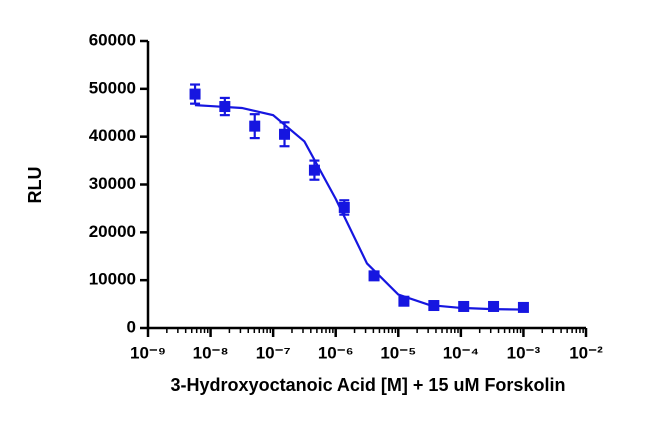 Image resolution: width=650 pixels, height=421 pixels. I want to click on y-tick-label: 0, so click(131, 326).